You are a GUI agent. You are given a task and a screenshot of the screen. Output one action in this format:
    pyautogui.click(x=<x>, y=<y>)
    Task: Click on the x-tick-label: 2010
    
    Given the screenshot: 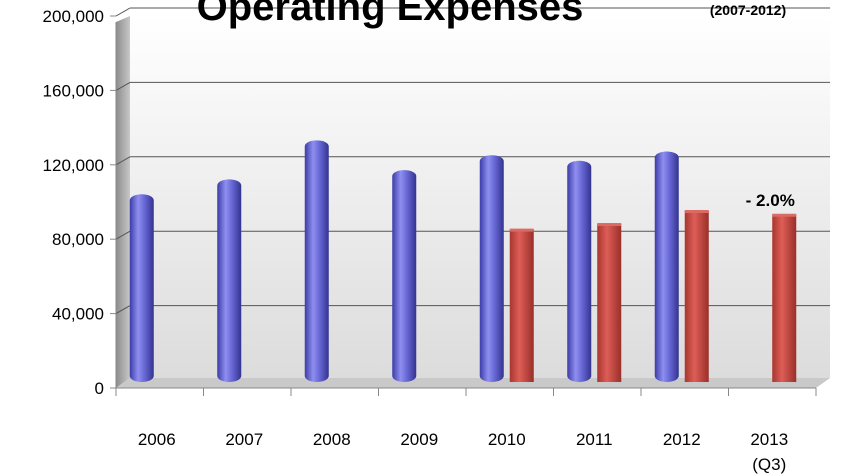 What is the action you would take?
    pyautogui.click(x=507, y=439)
    